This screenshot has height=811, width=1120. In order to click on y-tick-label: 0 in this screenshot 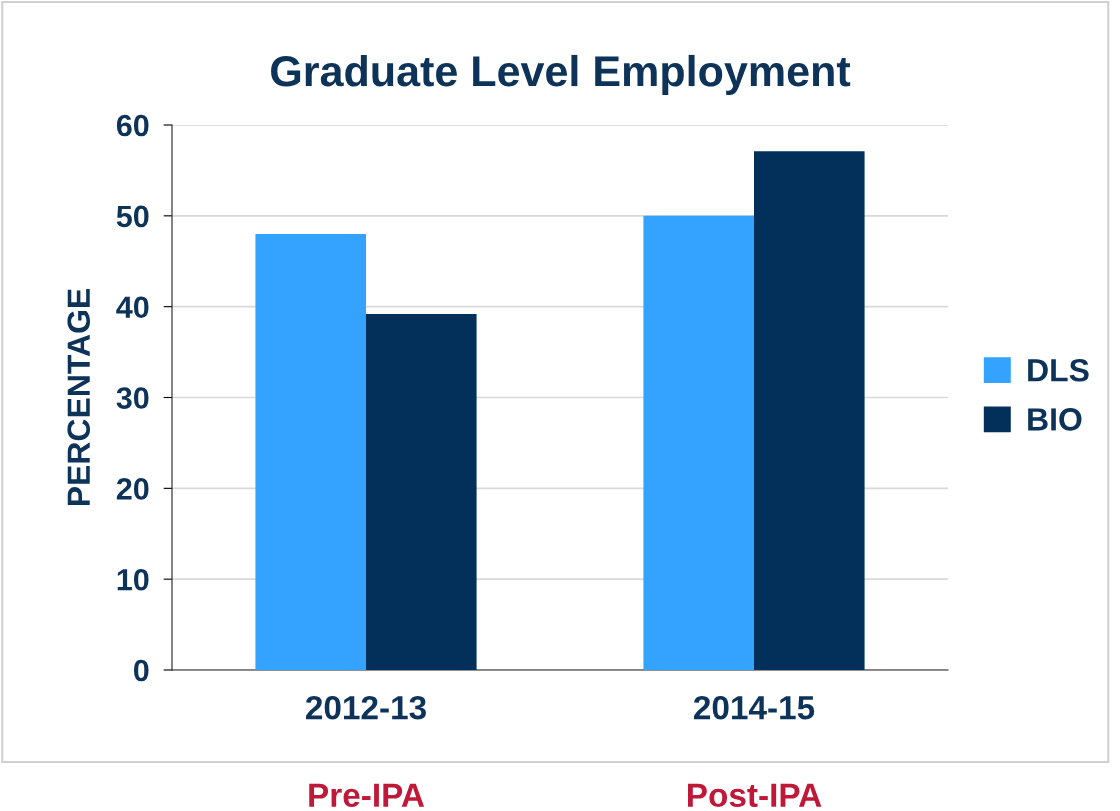, I will do `click(141, 670)`.